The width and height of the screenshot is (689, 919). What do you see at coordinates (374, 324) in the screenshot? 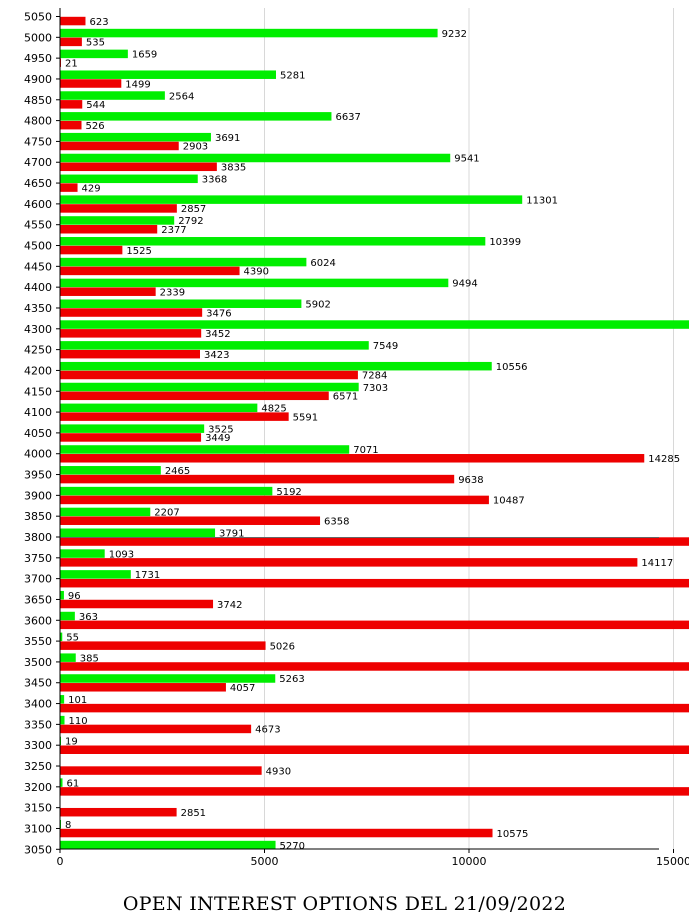
I see `bar-4300-s0` at bounding box center [374, 324].